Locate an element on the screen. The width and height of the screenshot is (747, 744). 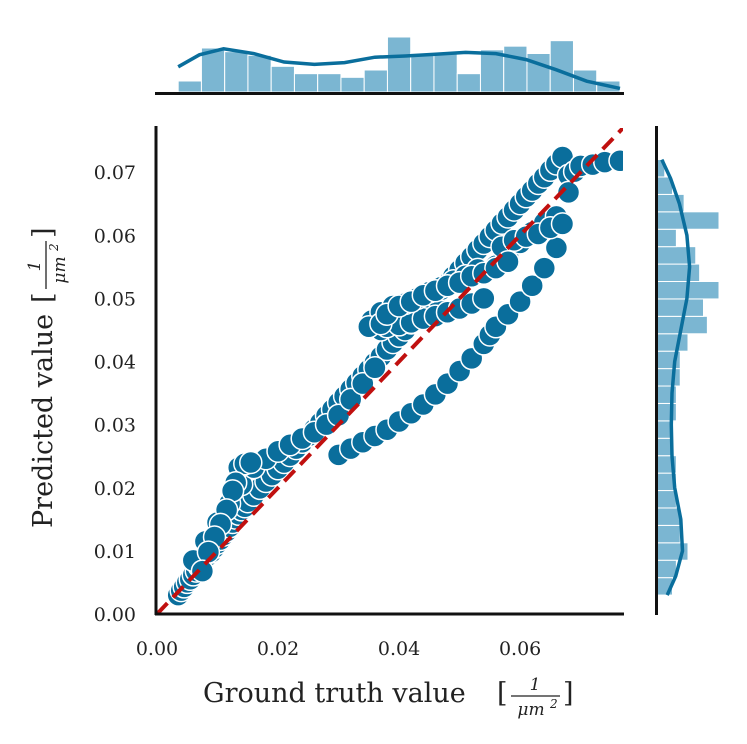
y-axis-label: Predicted value [ 1 μm 2 ] is located at coordinates (47, 377).